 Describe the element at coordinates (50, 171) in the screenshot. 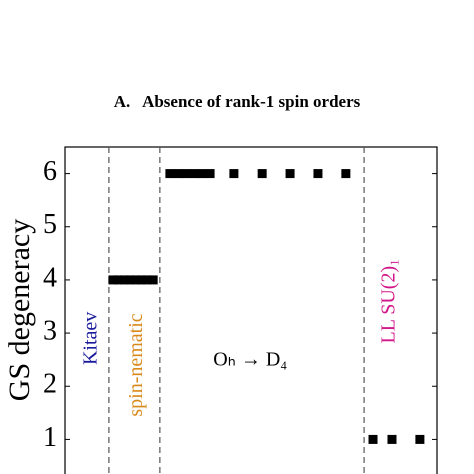

I see `y-tick-label: 6` at that location.